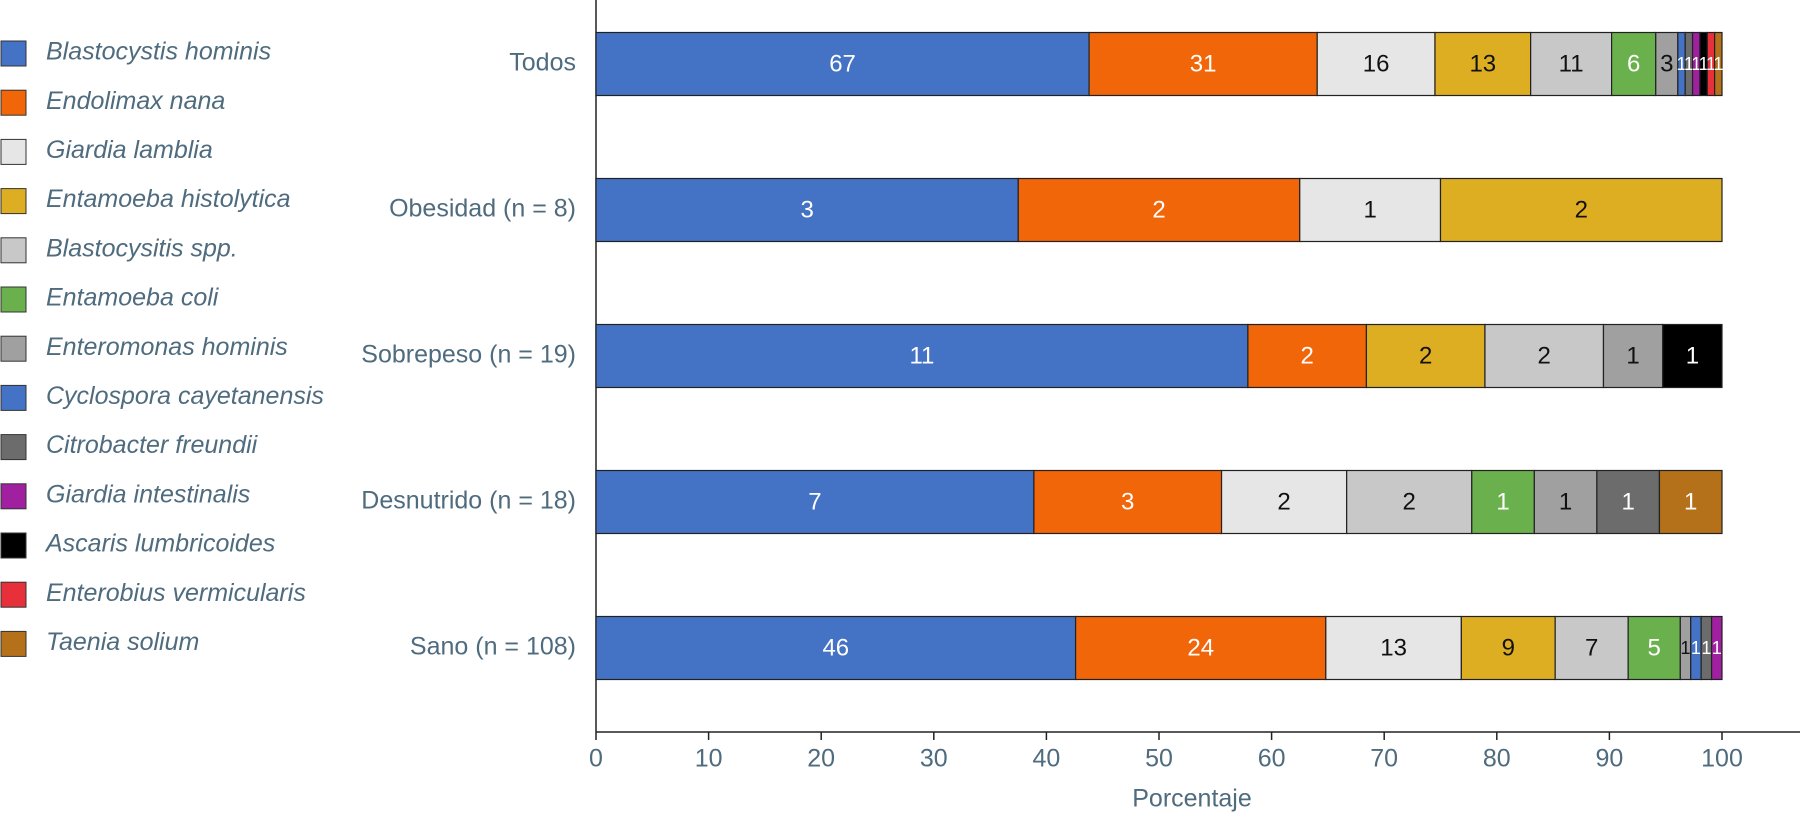  I want to click on legend-label: Ascaris lumbricoides, so click(159, 544).